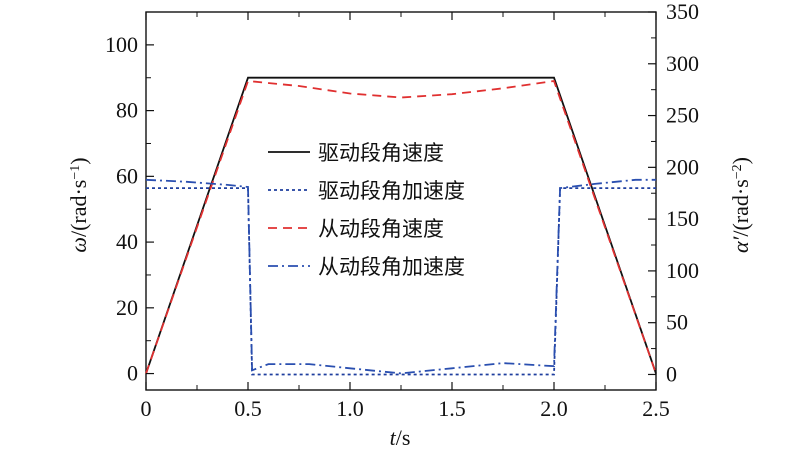  What do you see at coordinates (127, 307) in the screenshot?
I see `y-tick-label: 20` at bounding box center [127, 307].